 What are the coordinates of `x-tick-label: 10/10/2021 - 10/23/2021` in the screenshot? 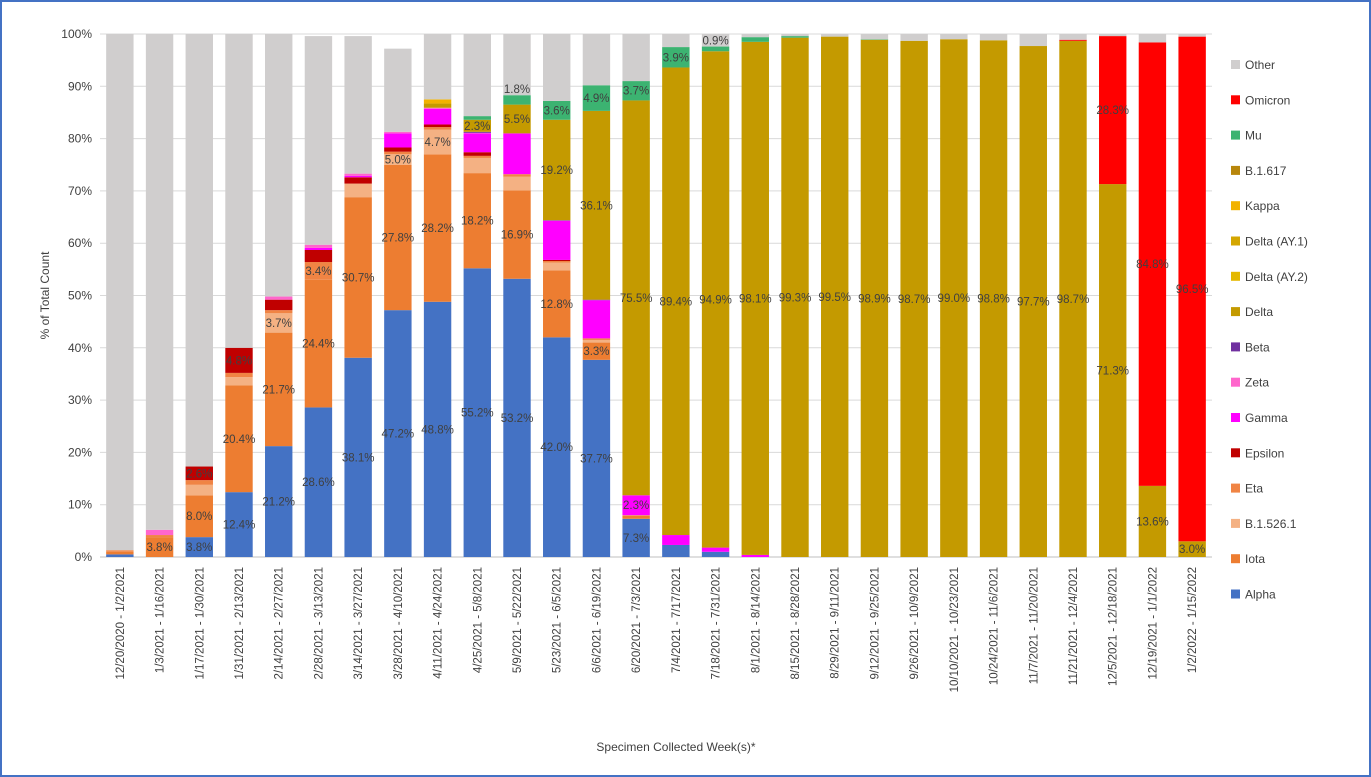 It's located at (955, 629).